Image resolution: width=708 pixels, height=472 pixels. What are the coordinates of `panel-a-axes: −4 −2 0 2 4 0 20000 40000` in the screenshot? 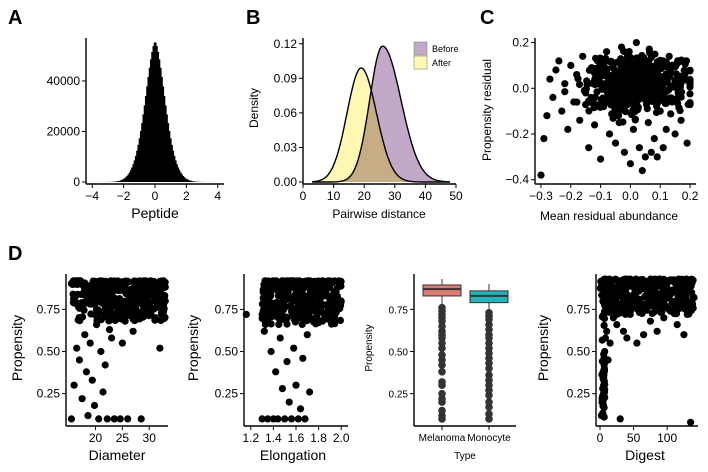 It's located at (135, 120).